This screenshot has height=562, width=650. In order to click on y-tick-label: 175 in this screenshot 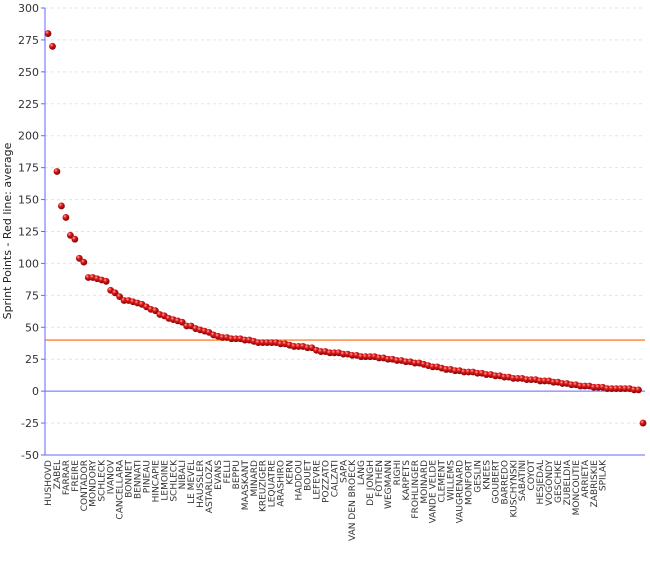, I will do `click(28, 168)`.